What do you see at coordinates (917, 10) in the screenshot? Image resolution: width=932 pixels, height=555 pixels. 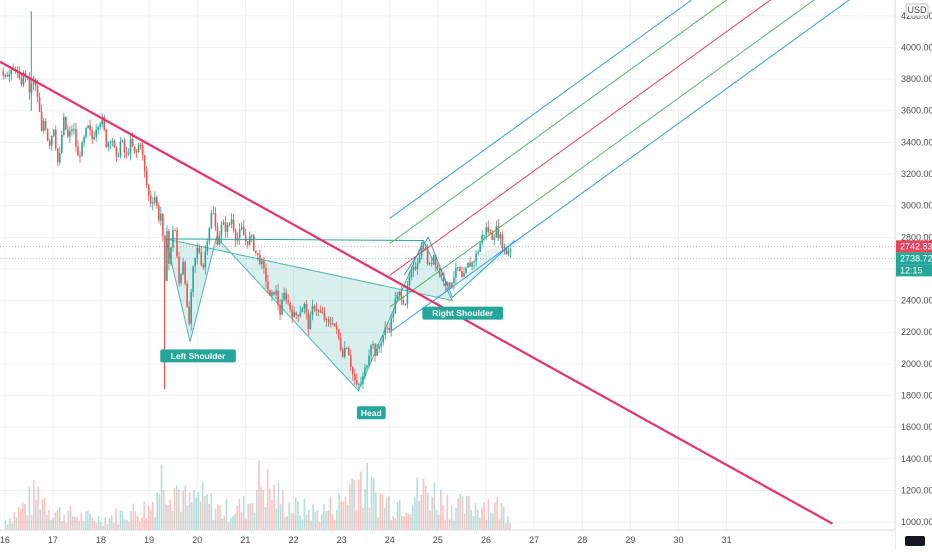 I see `currency-badge` at bounding box center [917, 10].